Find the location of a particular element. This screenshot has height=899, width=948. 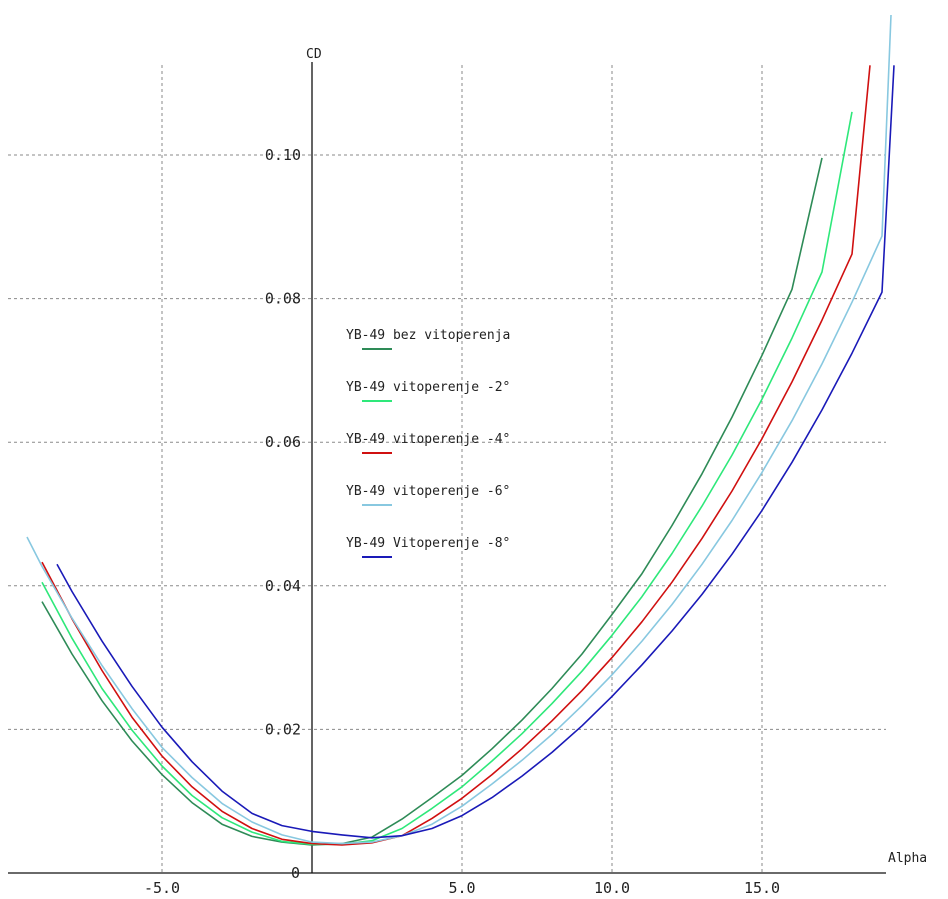

x-tick-label: 5.0 is located at coordinates (461, 888).